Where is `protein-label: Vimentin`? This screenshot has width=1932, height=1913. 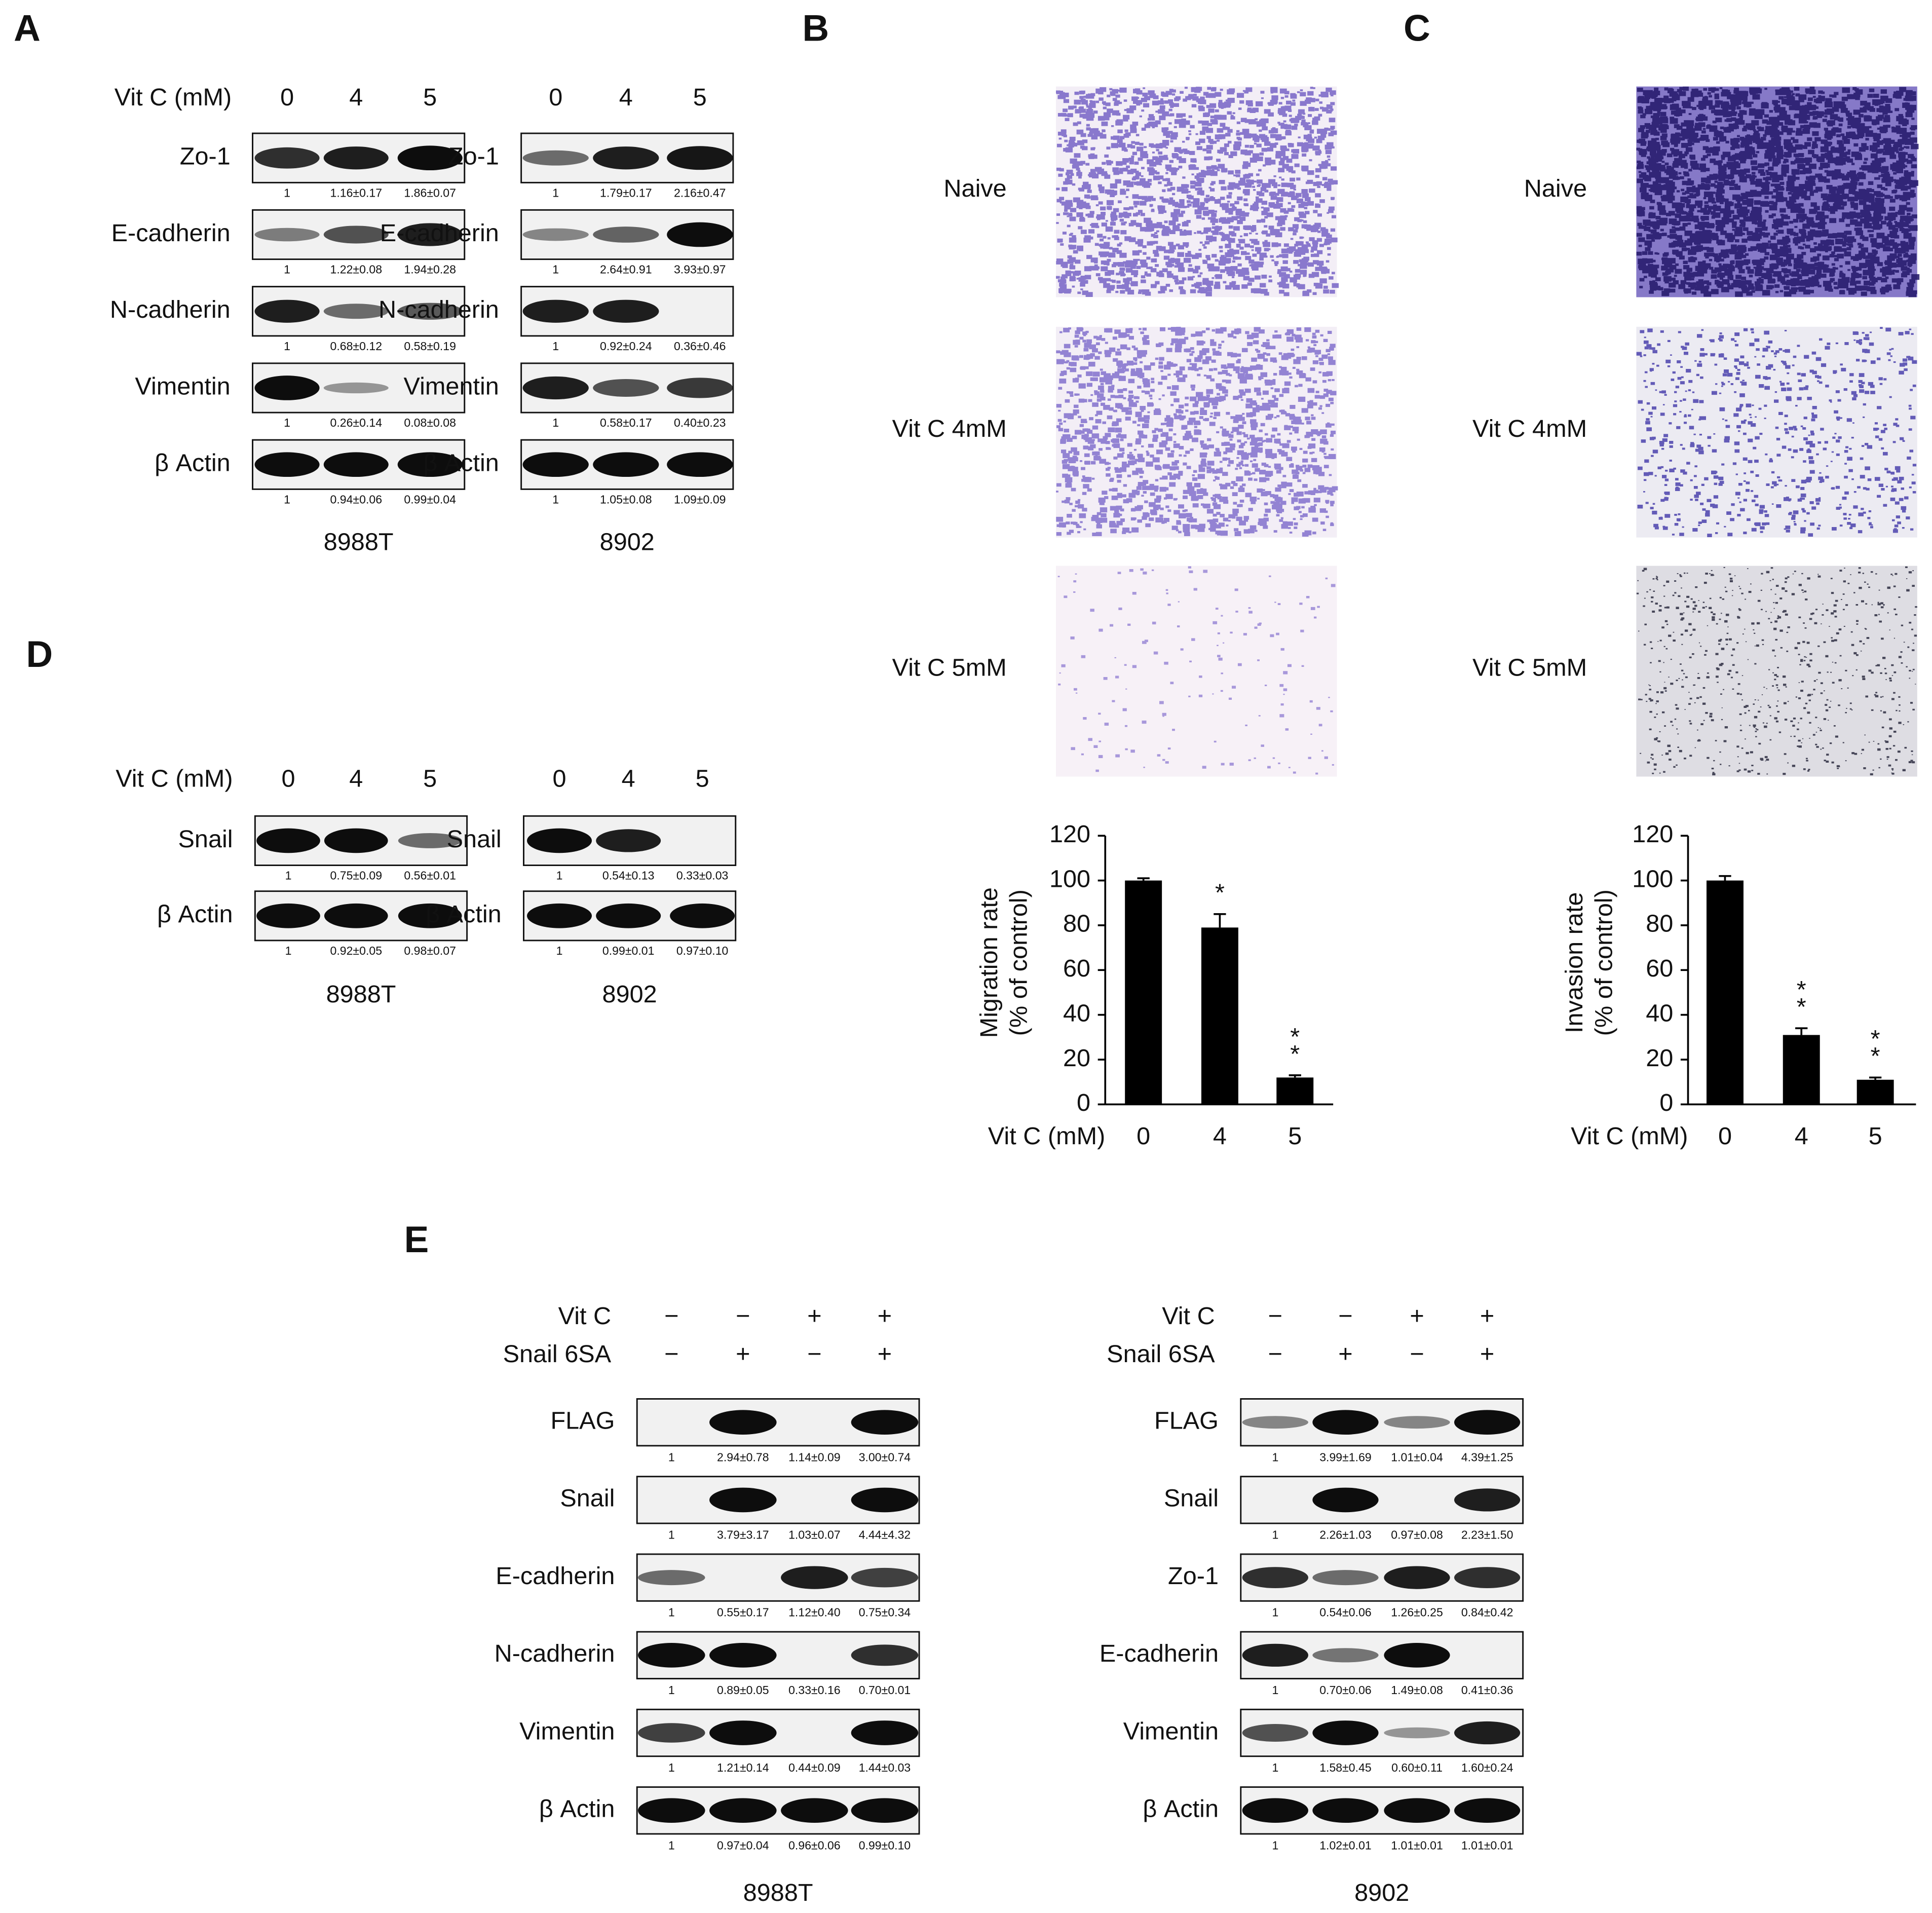 protein-label: Vimentin is located at coordinates (183, 386).